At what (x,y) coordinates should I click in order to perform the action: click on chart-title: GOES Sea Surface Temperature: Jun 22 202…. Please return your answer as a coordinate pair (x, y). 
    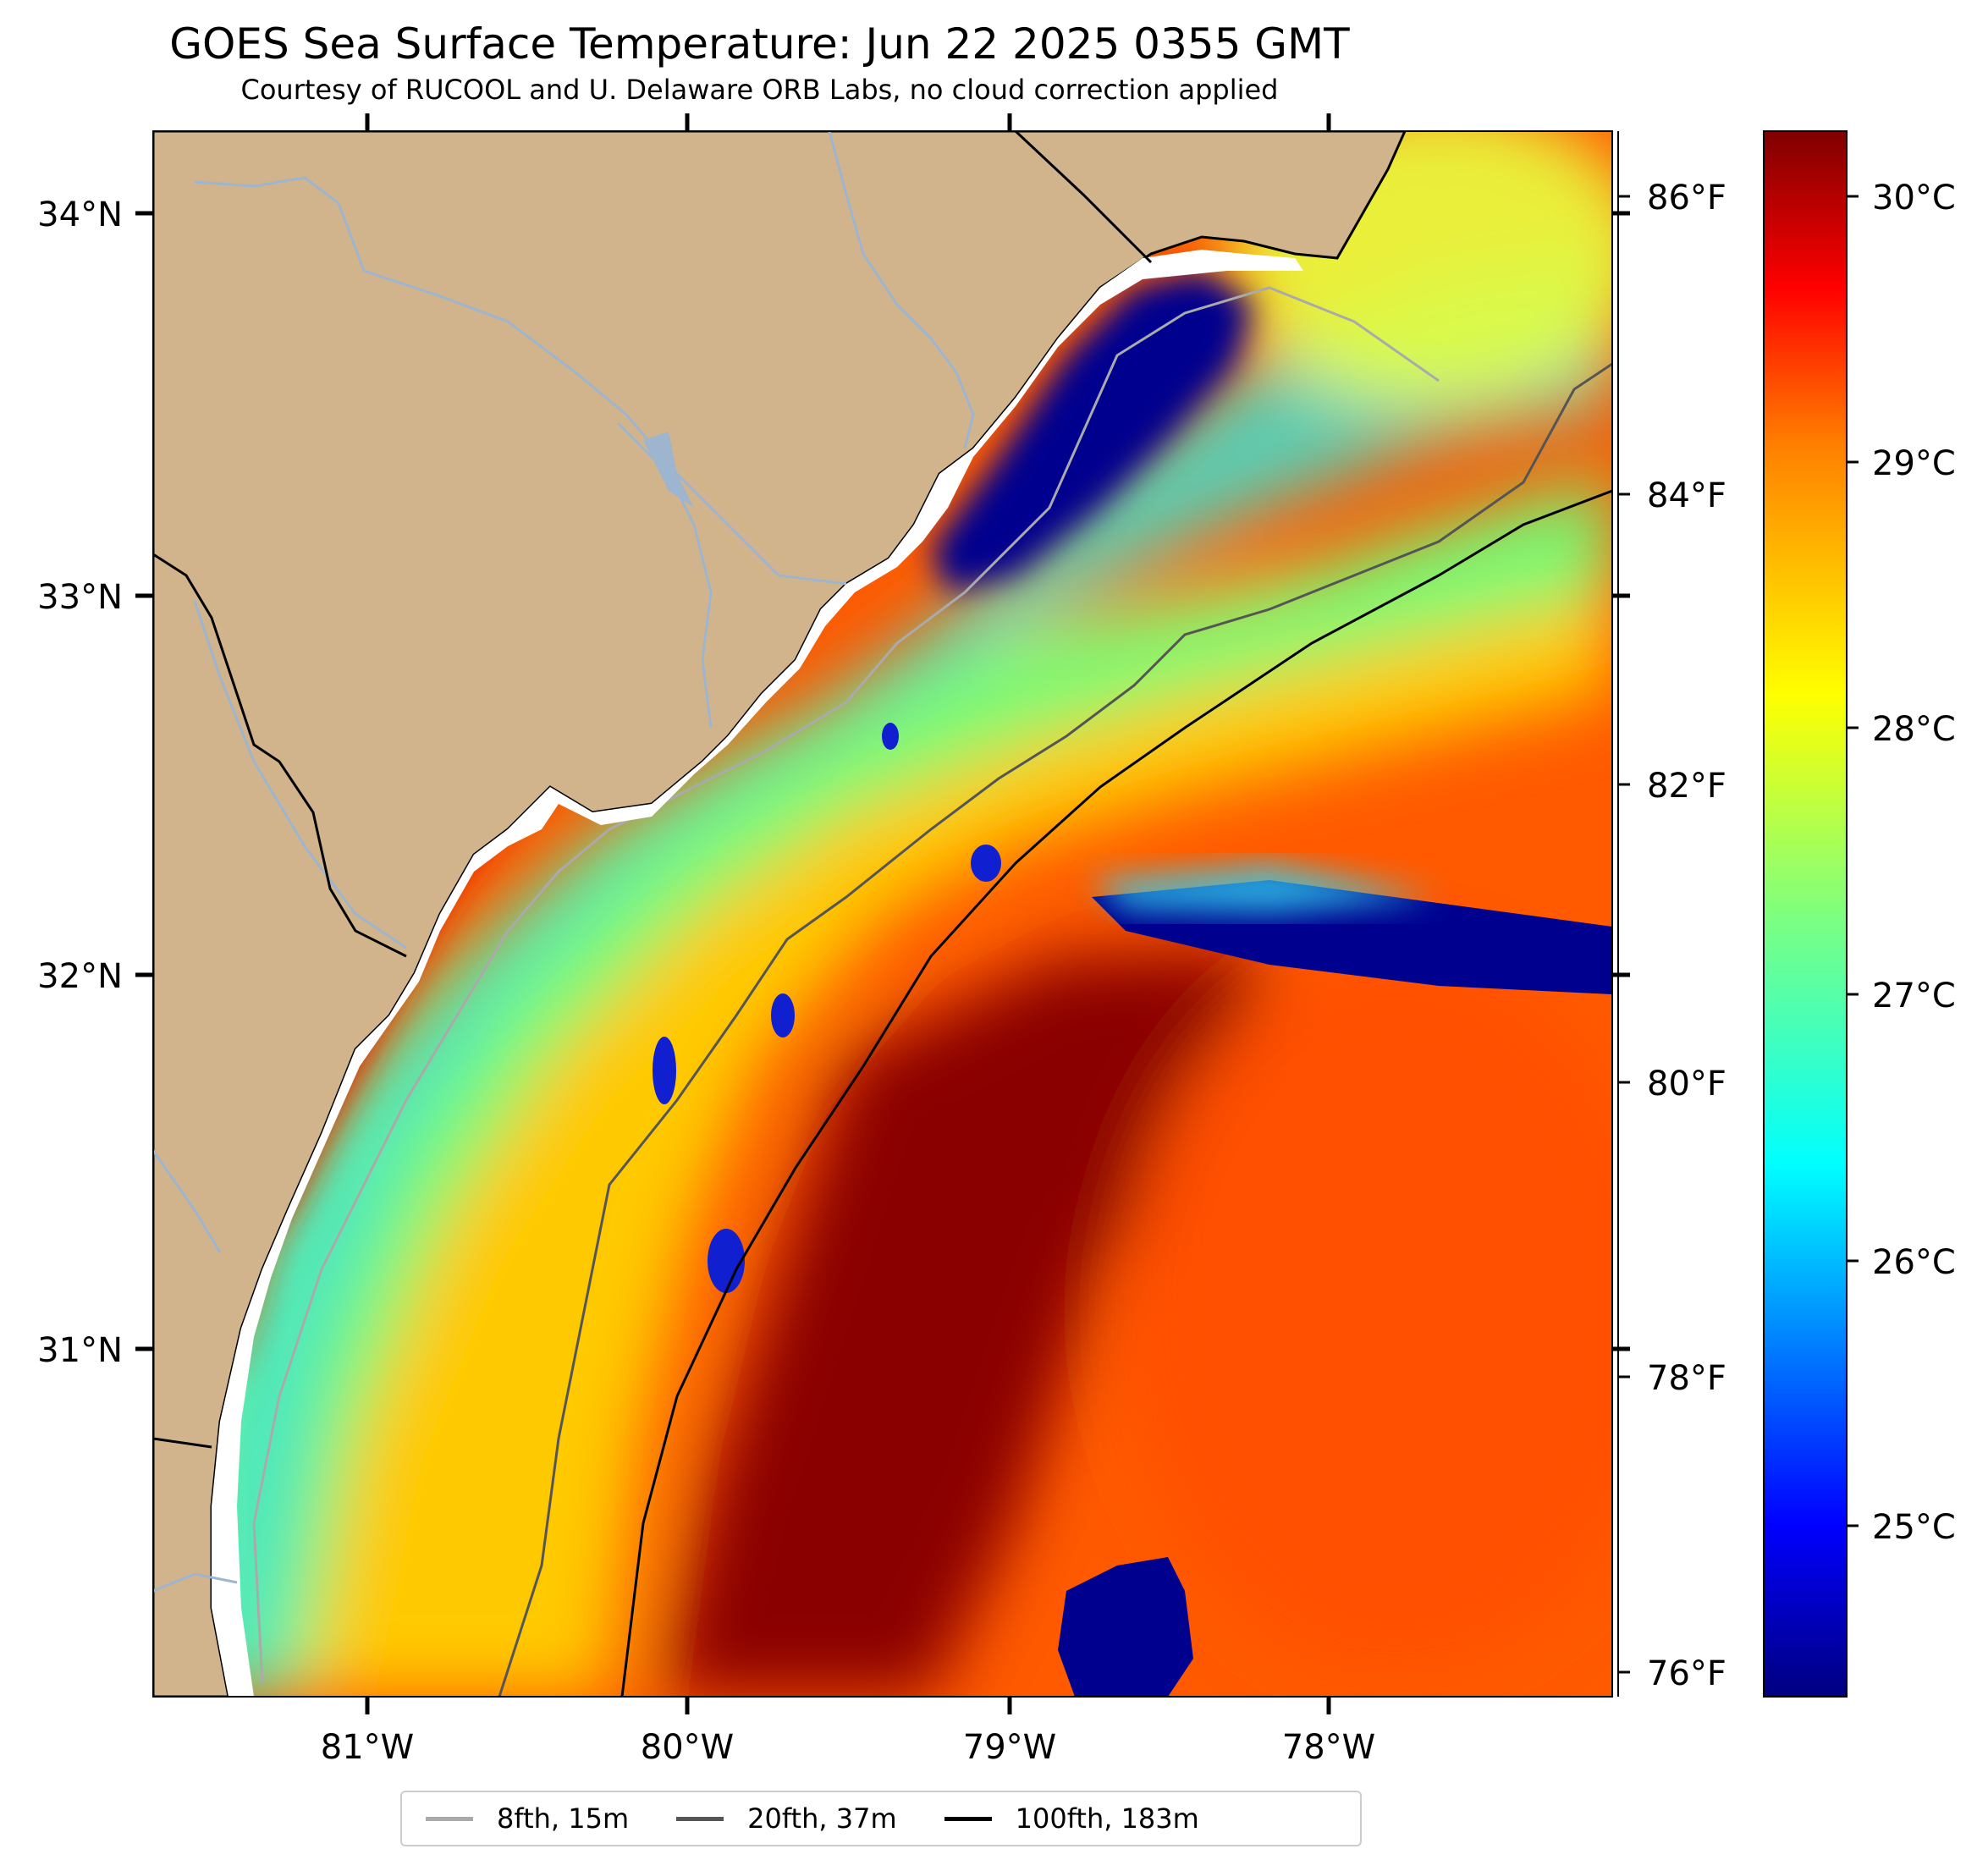
    Looking at the image, I should click on (759, 44).